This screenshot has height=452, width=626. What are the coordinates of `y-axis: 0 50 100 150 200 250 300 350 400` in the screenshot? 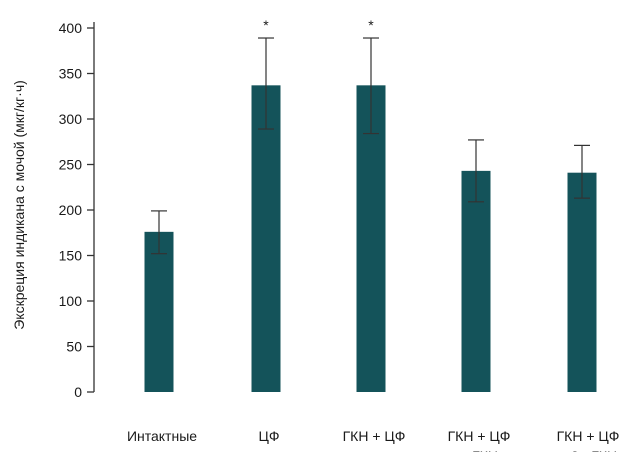 It's located at (77, 210).